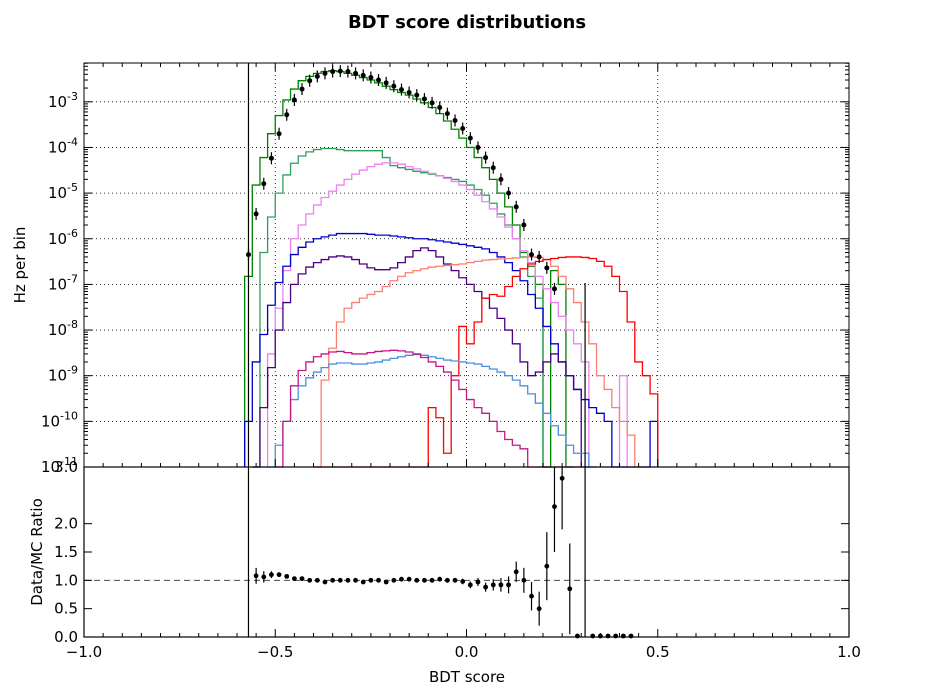 This screenshot has height=700, width=933. I want to click on x-tick-label-2: 0.0, so click(467, 652).